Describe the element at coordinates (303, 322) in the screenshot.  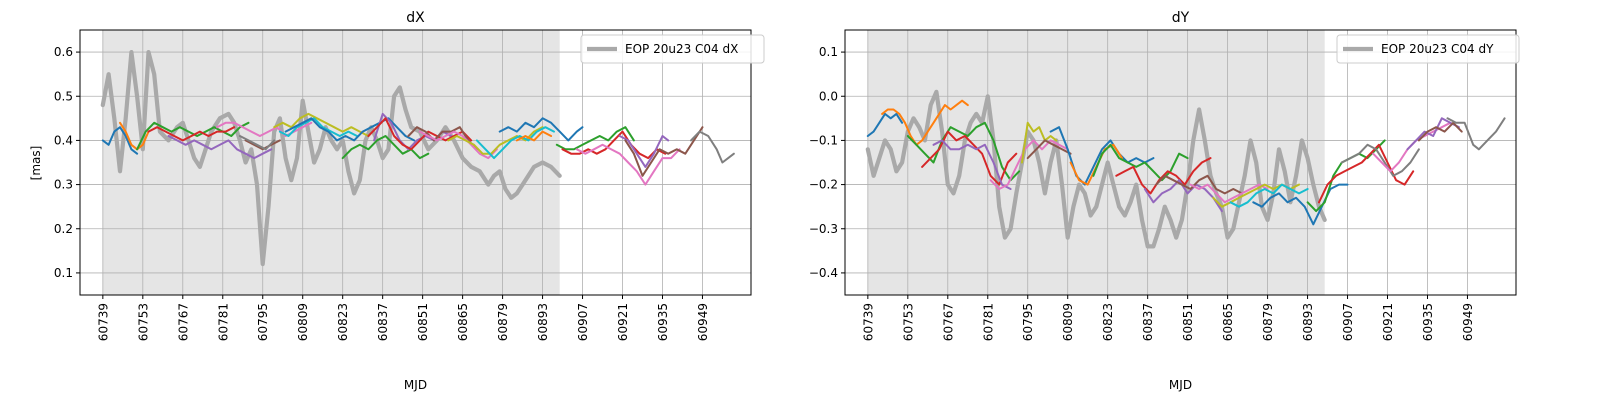
I see `x-tick-label-dx-5: 60809` at that location.